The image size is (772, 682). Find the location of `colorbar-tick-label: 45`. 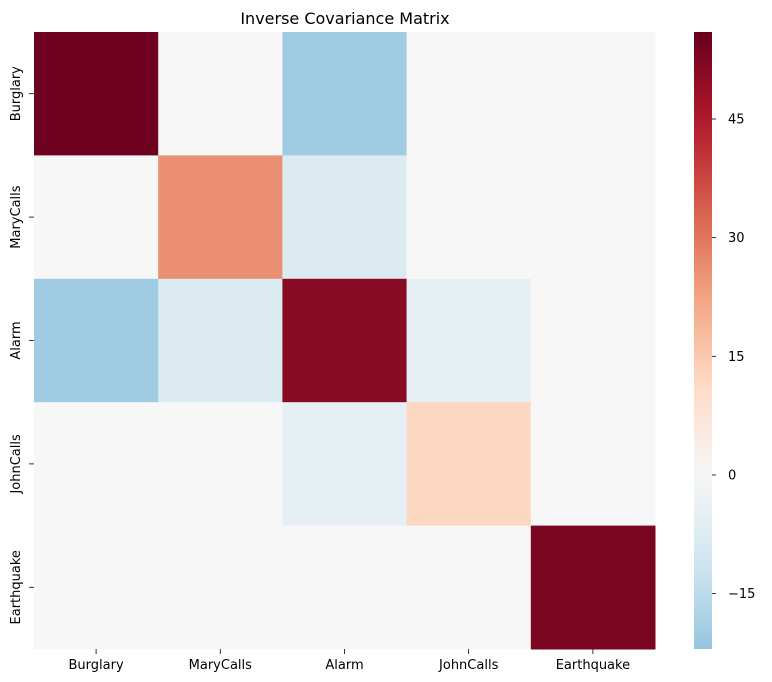

colorbar-tick-label: 45 is located at coordinates (736, 120).